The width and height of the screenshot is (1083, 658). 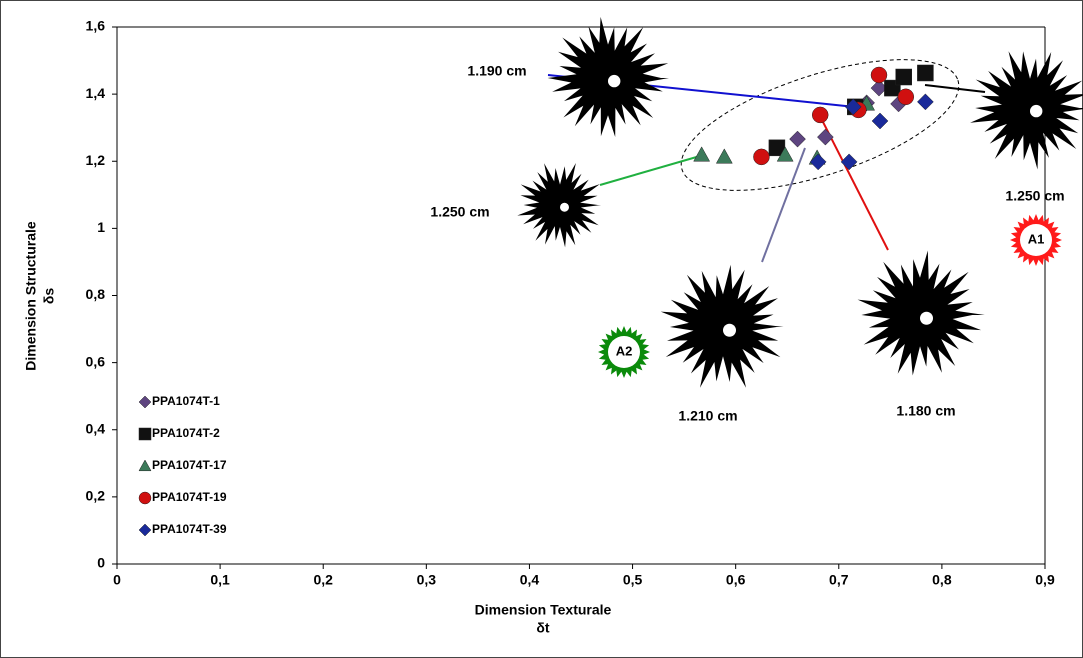 I want to click on badge-label: A2, so click(x=624, y=350).